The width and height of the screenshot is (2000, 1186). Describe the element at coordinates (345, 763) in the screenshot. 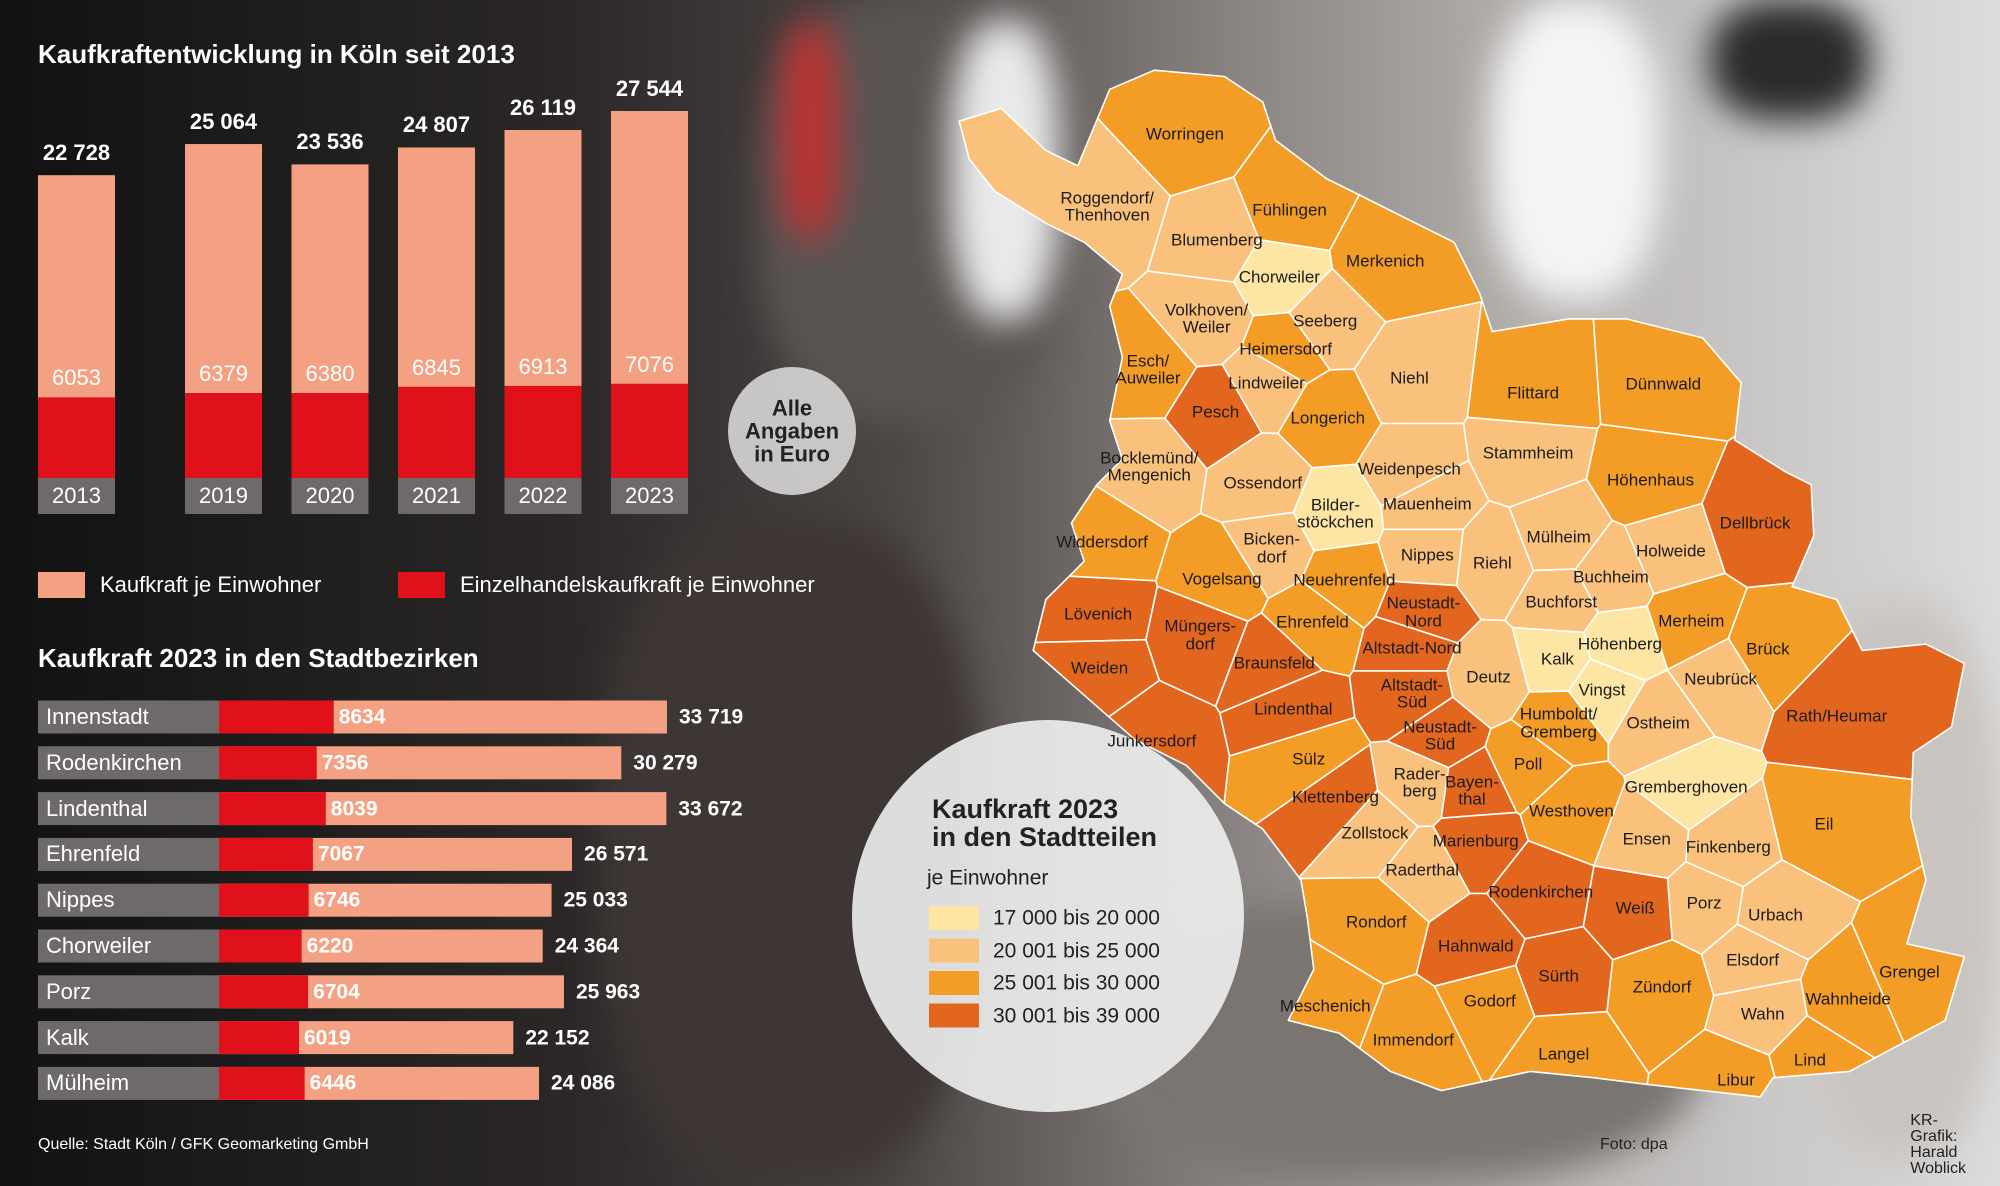

I see `value-label: 7356` at that location.